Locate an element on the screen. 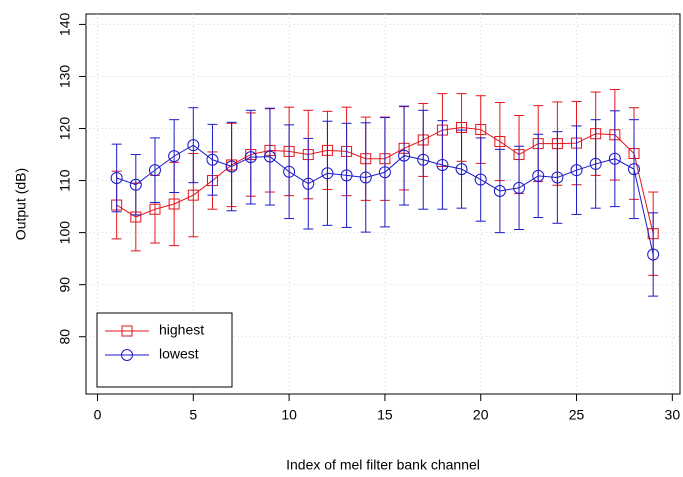  y-axis-title: Output (dB) is located at coordinates (21, 204).